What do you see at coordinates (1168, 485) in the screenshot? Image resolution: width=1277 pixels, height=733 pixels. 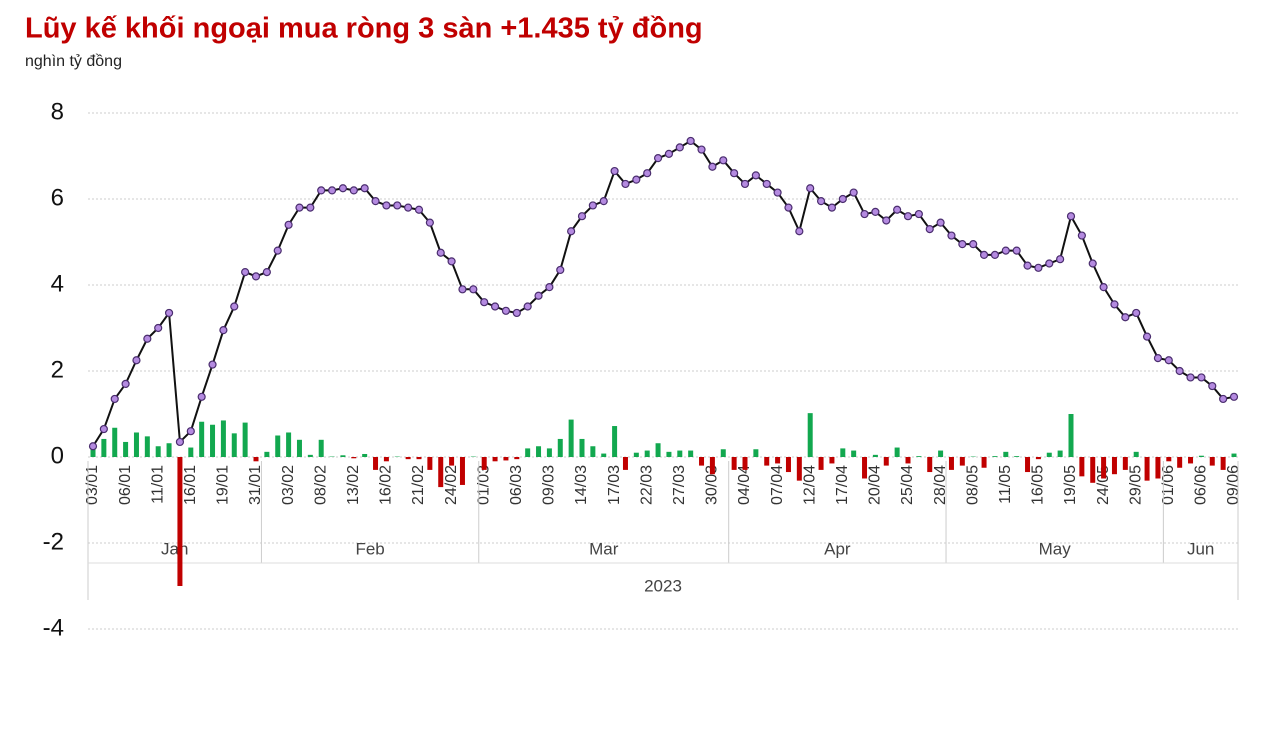 I see `x-tick-label: 01/06` at bounding box center [1168, 485].